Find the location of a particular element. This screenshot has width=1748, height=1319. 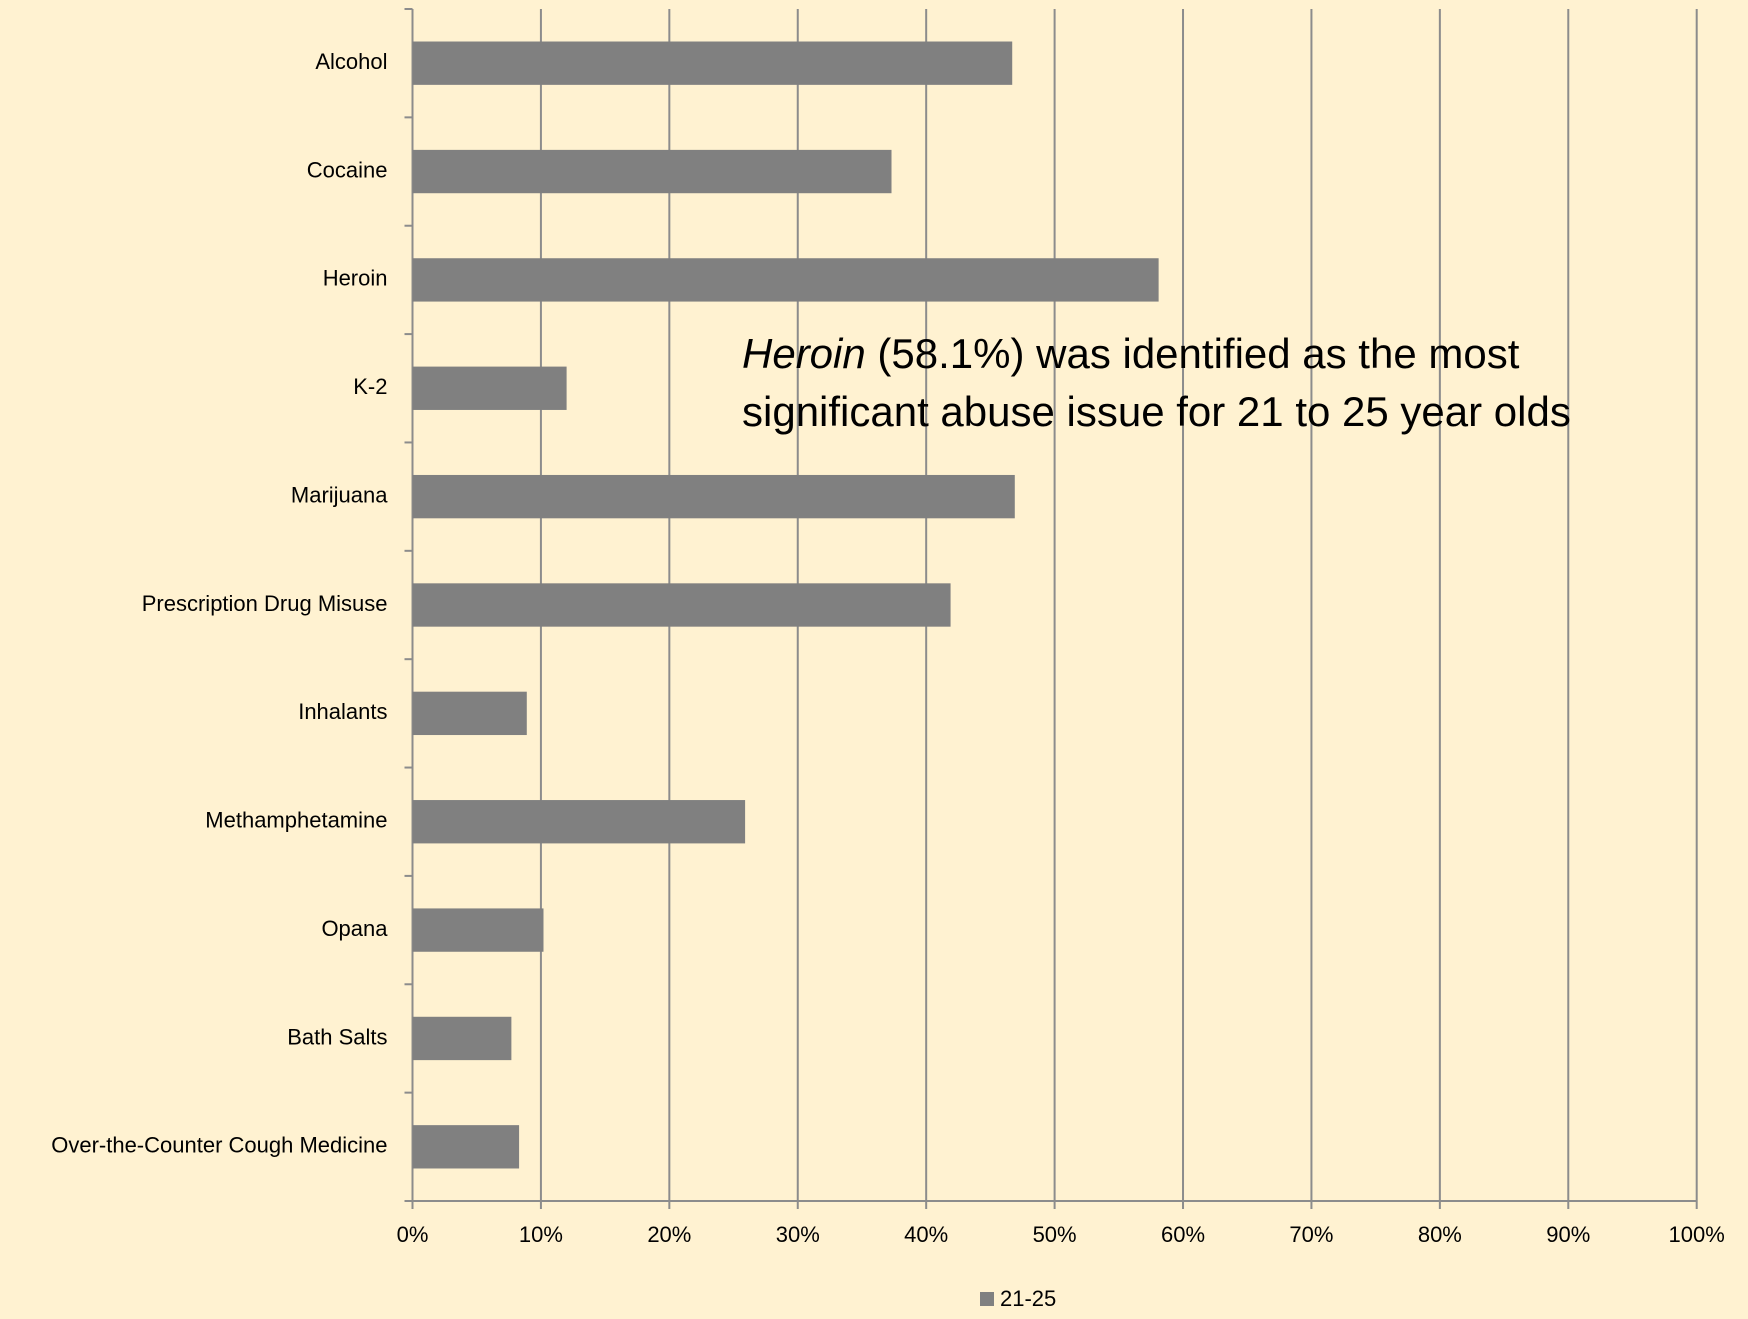

y-tick-label: K-2 is located at coordinates (370, 386).